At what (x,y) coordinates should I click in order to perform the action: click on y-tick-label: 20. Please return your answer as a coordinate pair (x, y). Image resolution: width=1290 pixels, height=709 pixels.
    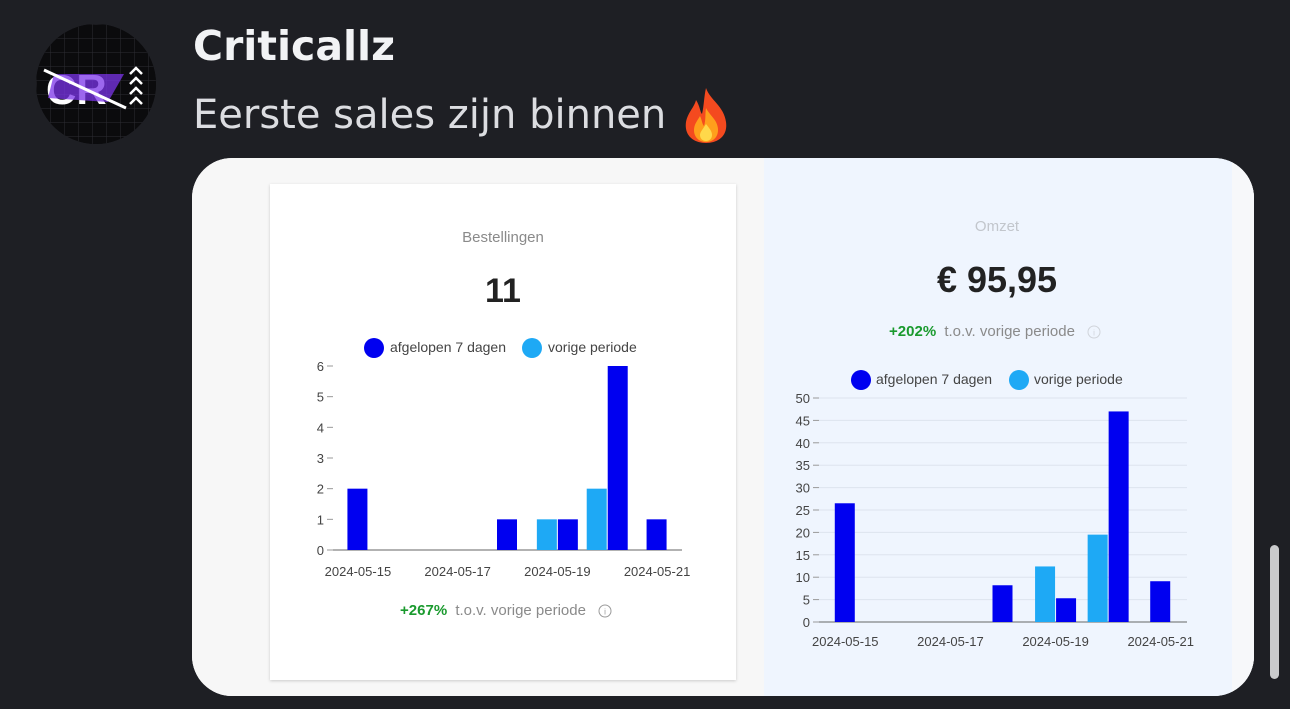
    Looking at the image, I should click on (803, 532).